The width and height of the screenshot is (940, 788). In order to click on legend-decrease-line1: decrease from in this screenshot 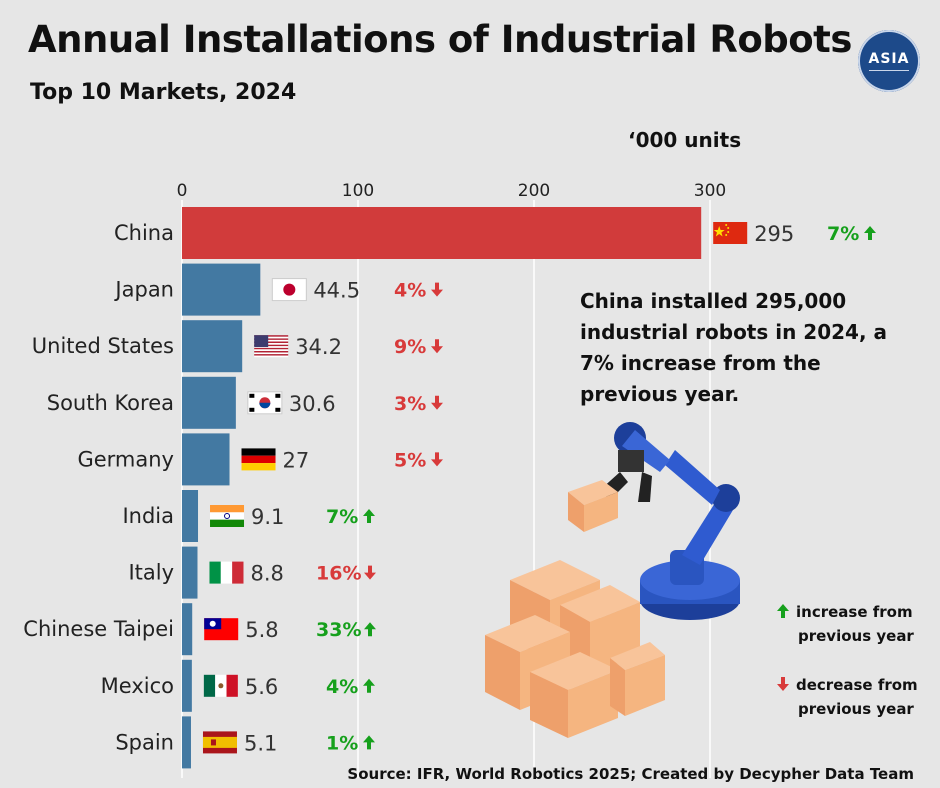, I will do `click(857, 685)`.